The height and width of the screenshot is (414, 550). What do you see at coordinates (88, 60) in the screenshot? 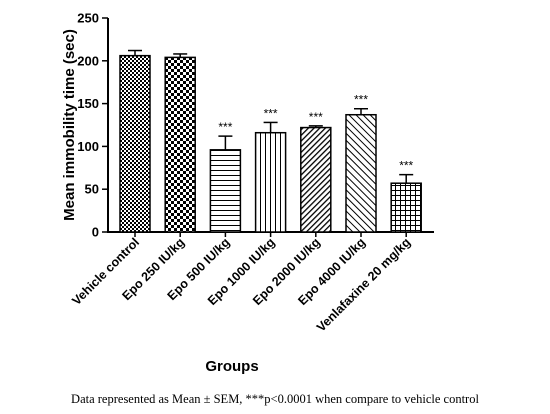
I see `y-tick-label: 200` at bounding box center [88, 60].